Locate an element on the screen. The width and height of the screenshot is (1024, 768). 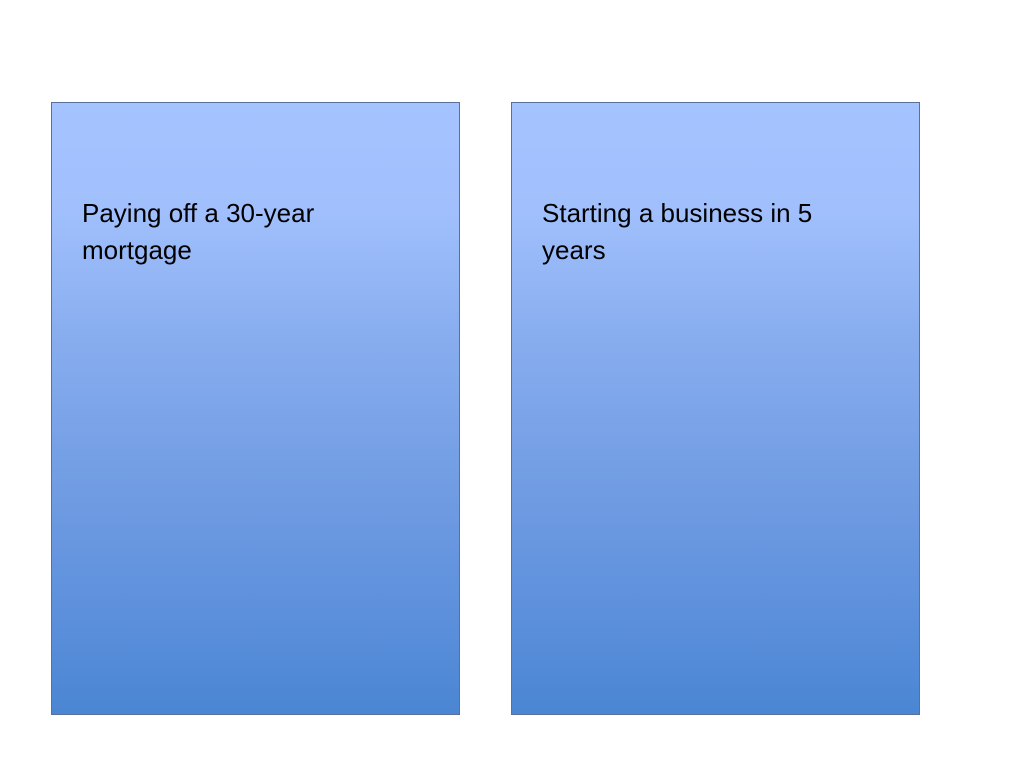
card-text: Paying off a 30-year mortgage is located at coordinates (198, 231).